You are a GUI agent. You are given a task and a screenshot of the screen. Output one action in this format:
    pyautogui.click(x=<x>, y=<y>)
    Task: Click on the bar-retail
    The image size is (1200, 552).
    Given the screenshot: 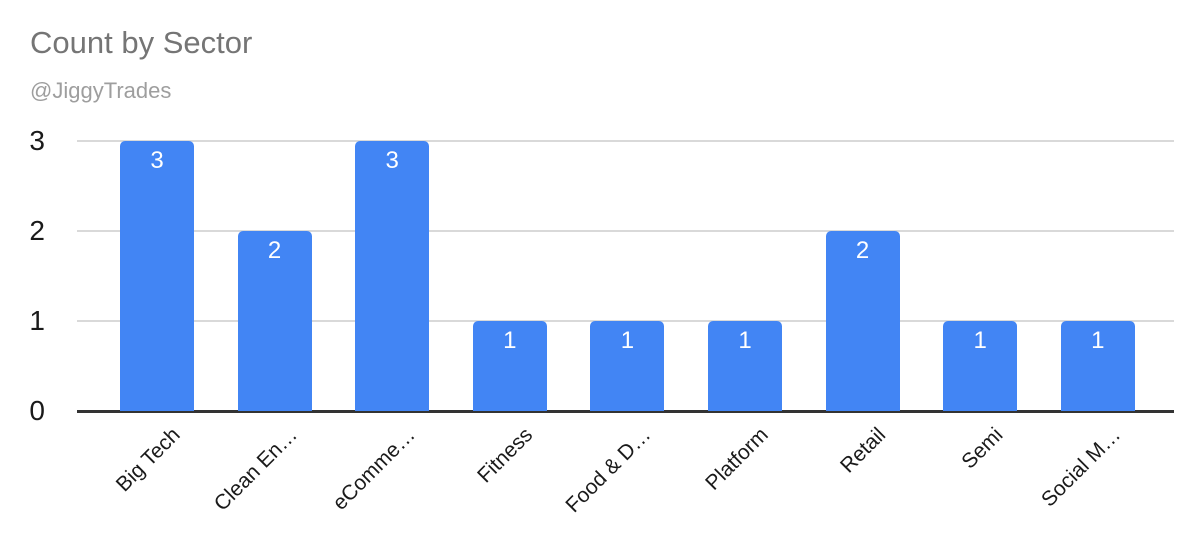 What is the action you would take?
    pyautogui.click(x=862, y=321)
    